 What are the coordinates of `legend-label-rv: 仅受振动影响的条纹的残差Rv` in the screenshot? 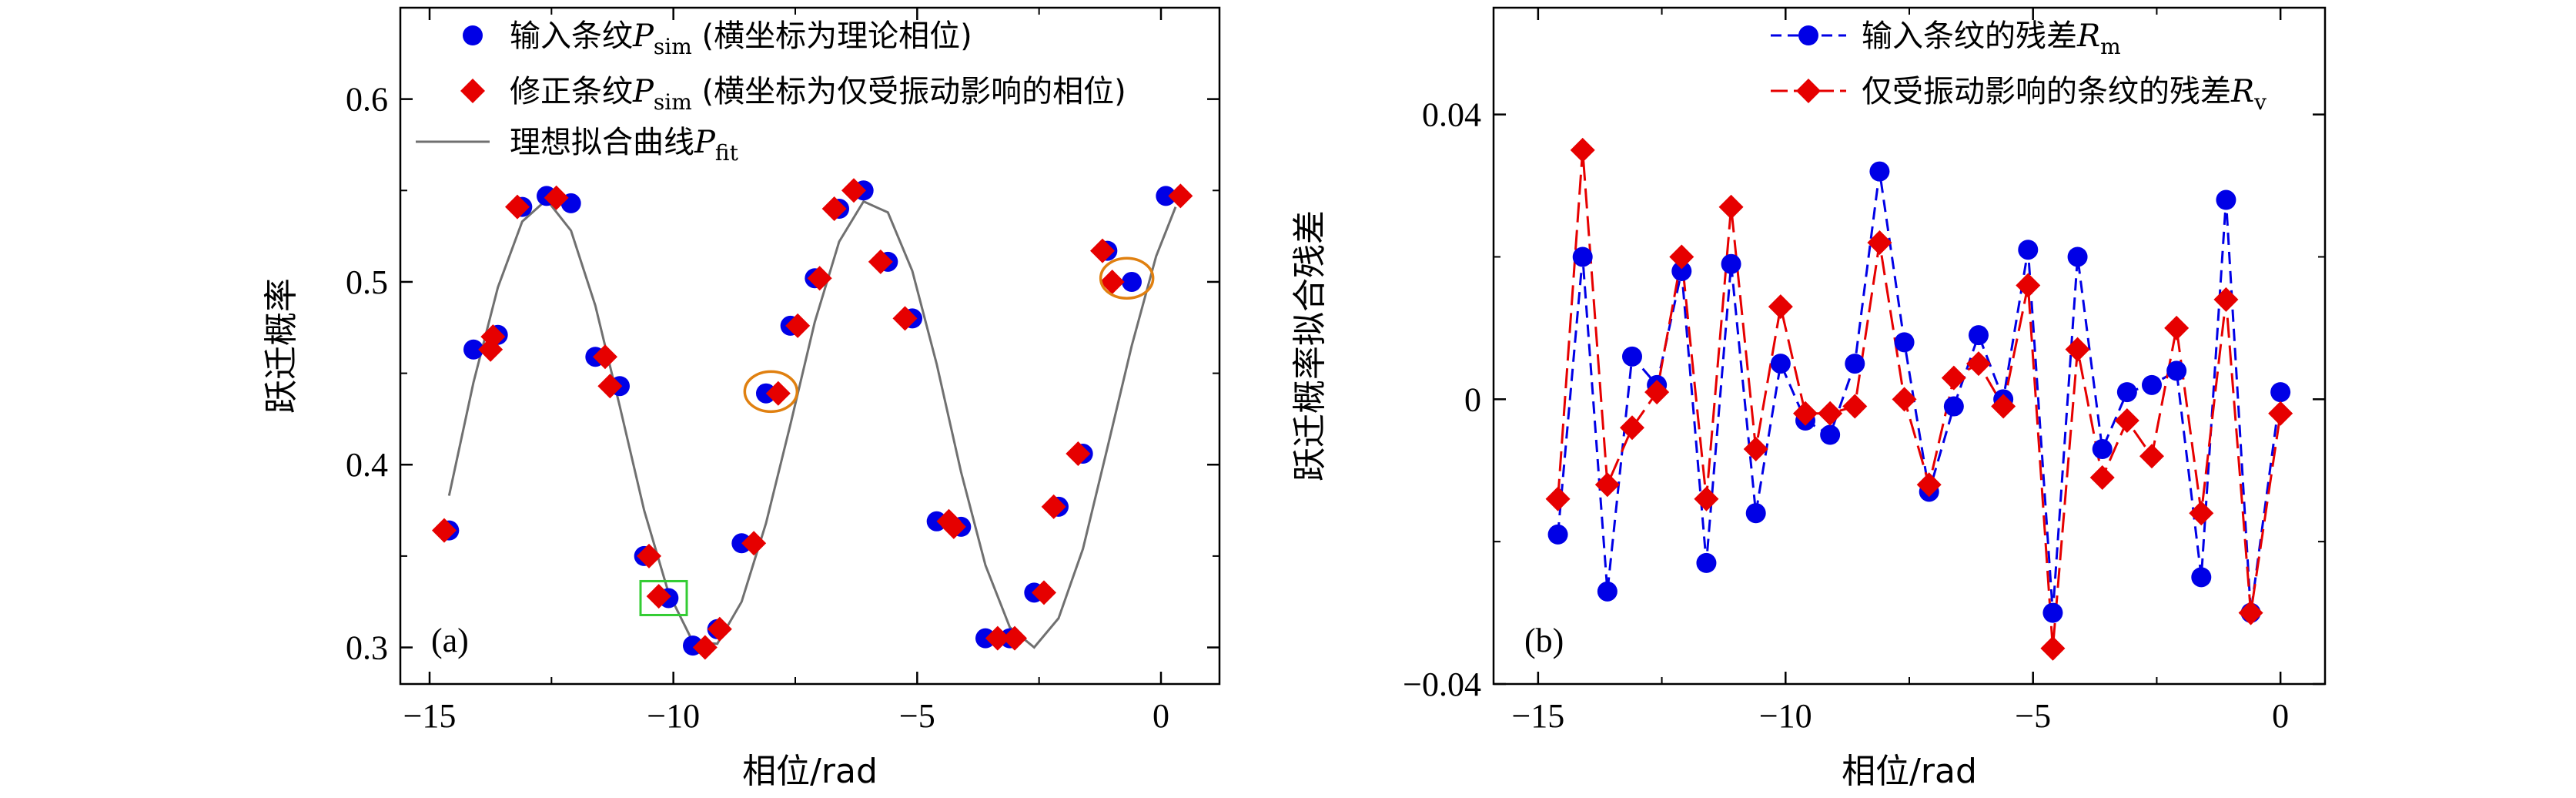 It's located at (2065, 94).